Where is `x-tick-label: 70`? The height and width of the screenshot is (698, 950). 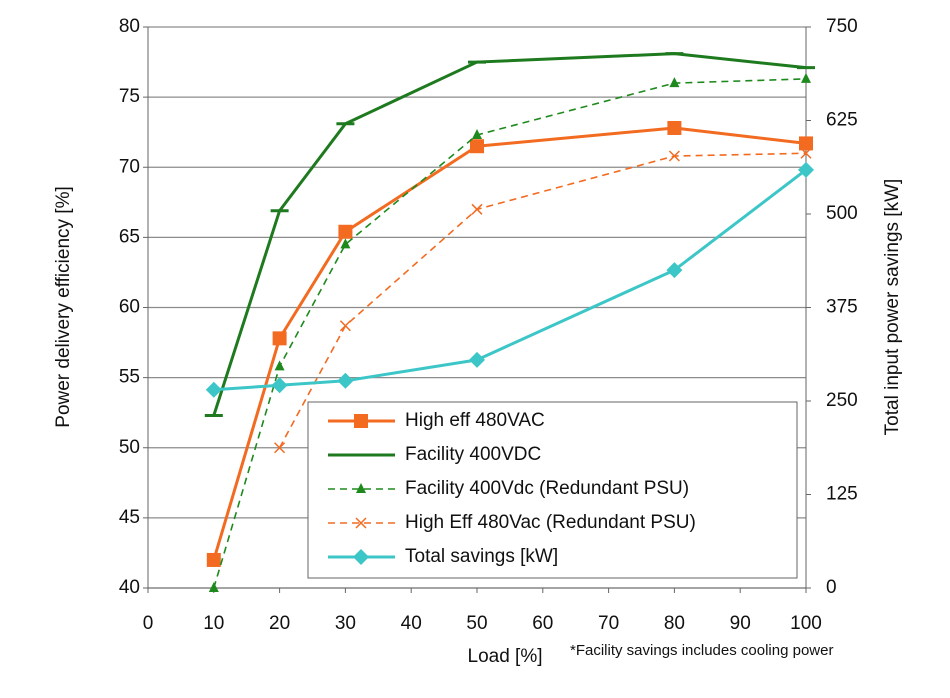
x-tick-label: 70 is located at coordinates (608, 623).